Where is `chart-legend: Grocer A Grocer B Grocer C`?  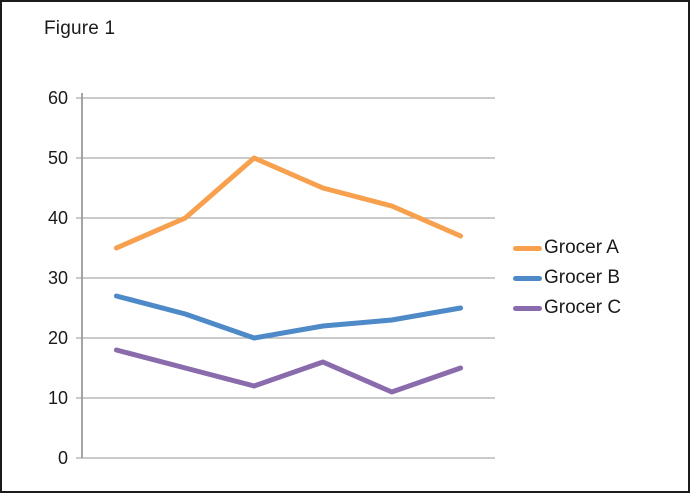
chart-legend: Grocer A Grocer B Grocer C is located at coordinates (567, 278).